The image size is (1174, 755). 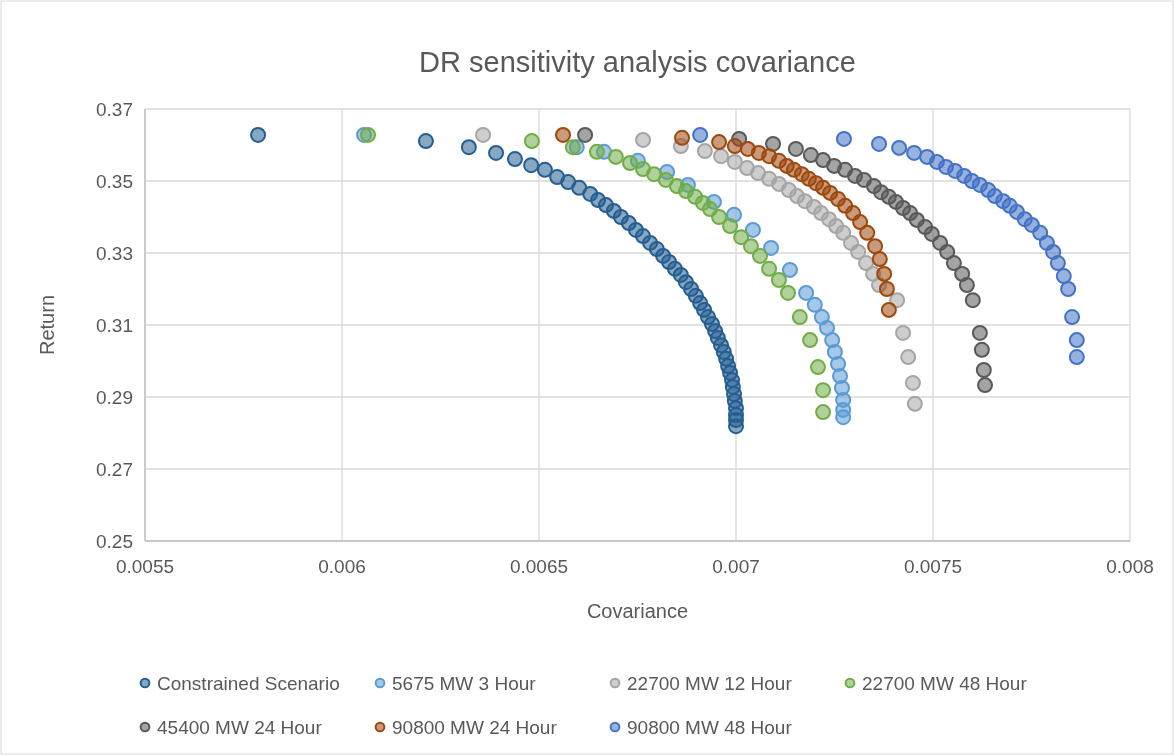 What do you see at coordinates (464, 683) in the screenshot?
I see `legend-label: 5675 MW 3 Hour` at bounding box center [464, 683].